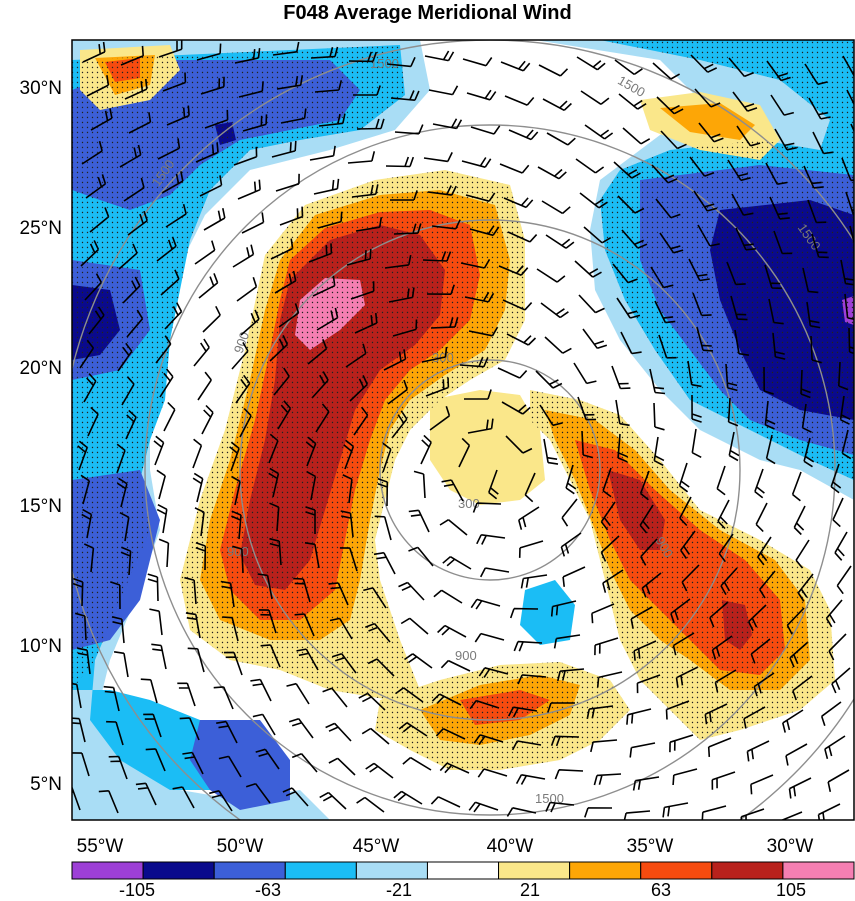 Image resolution: width=855 pixels, height=901 pixels. Describe the element at coordinates (40, 646) in the screenshot. I see `lat-label-10n: 10°N` at that location.